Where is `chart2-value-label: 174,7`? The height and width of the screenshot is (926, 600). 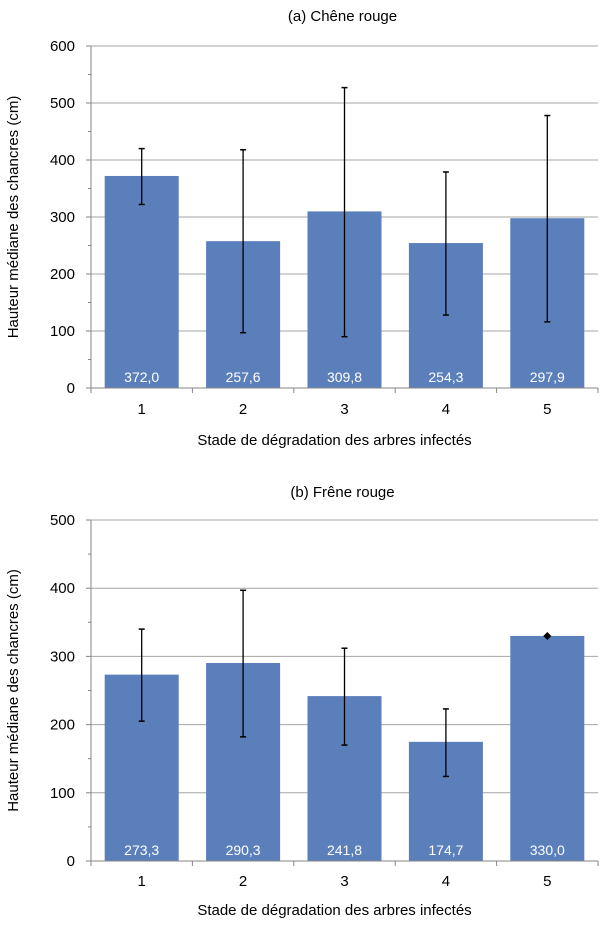
chart2-value-label: 174,7 is located at coordinates (445, 850).